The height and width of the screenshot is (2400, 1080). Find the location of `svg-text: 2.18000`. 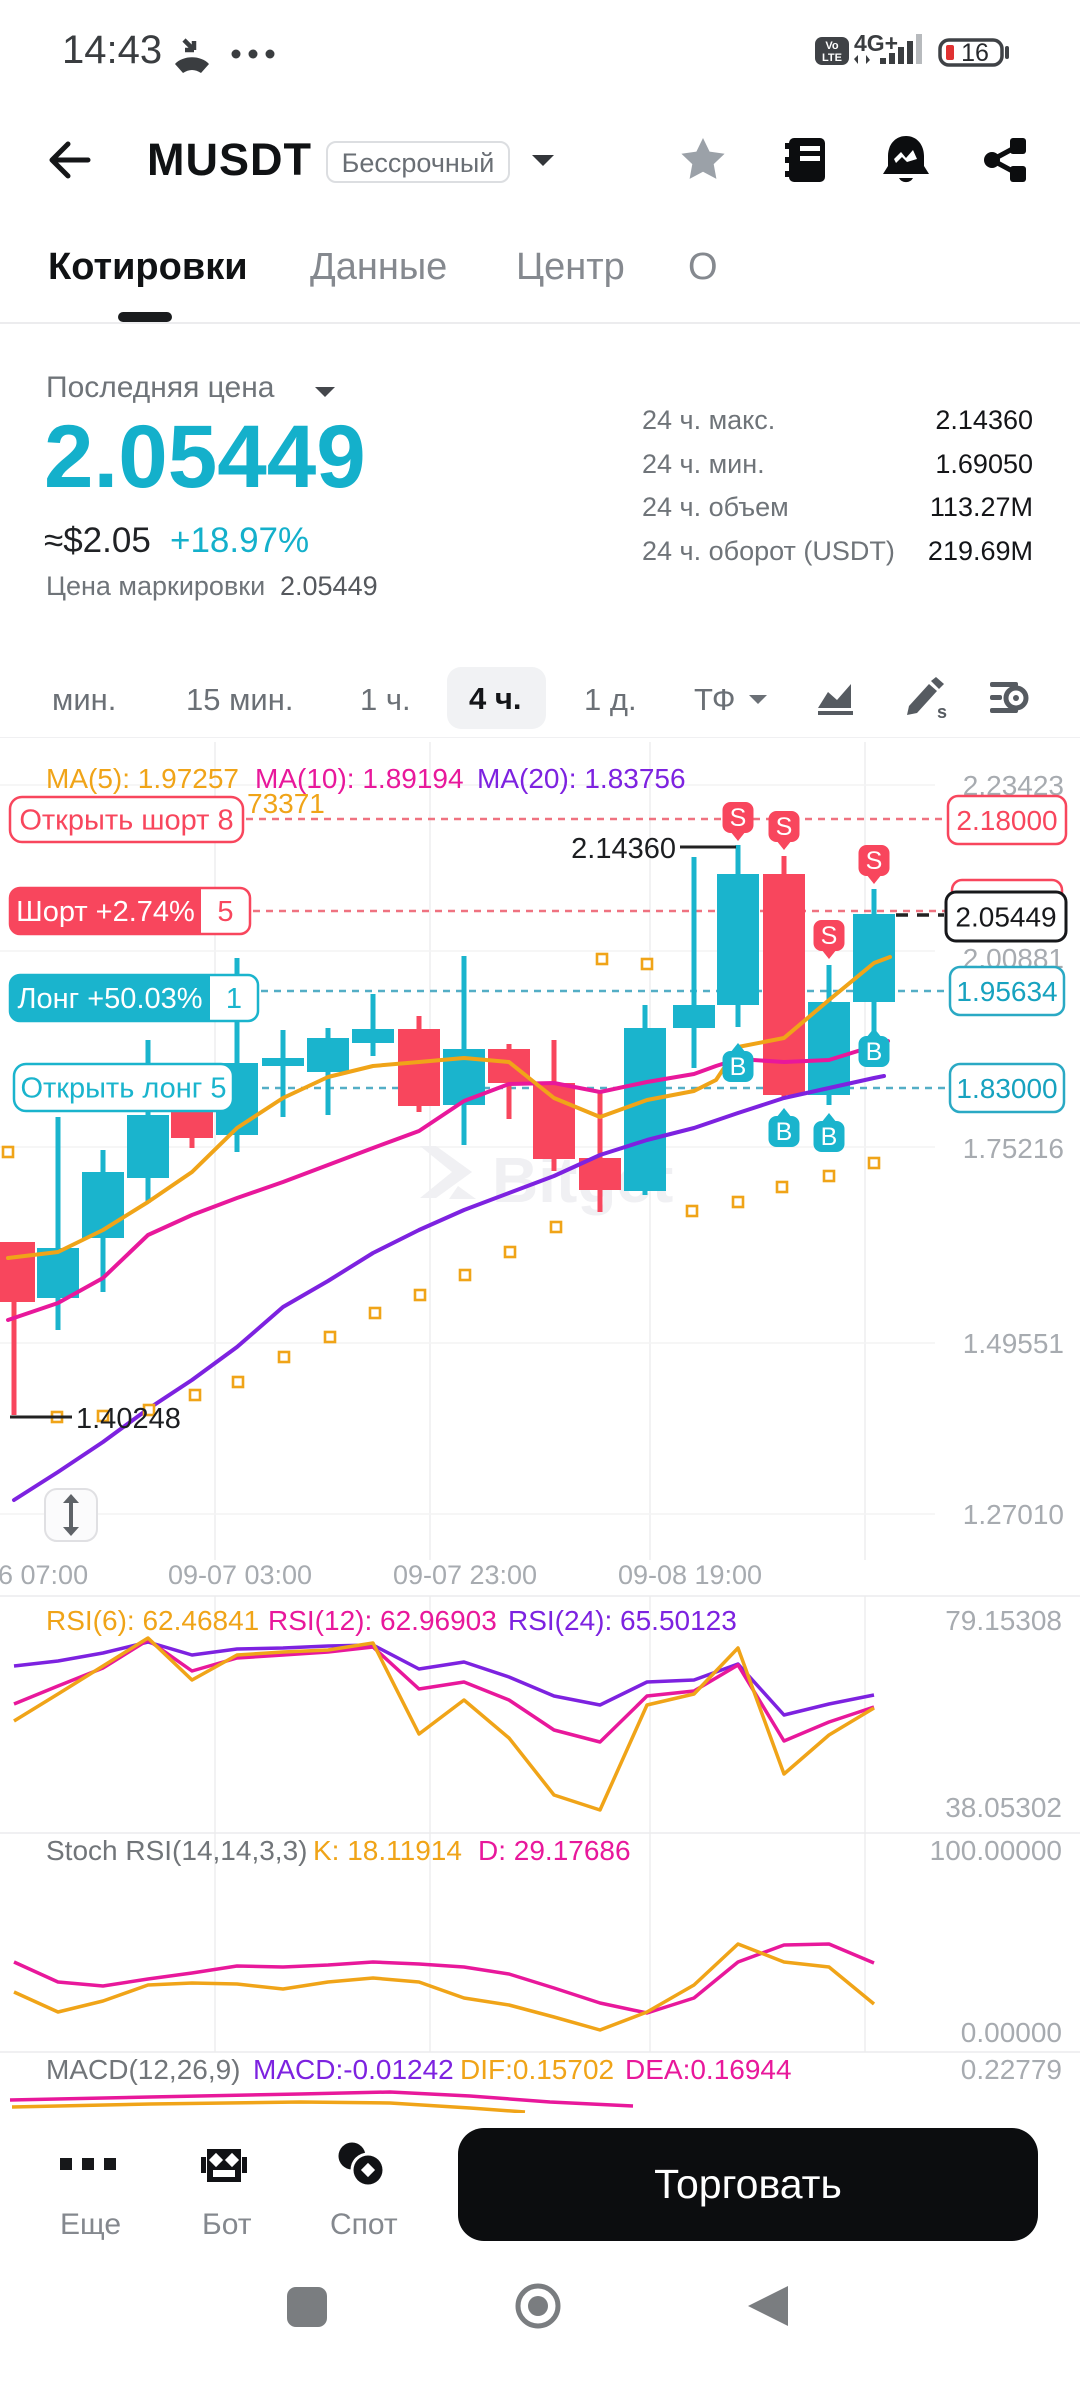

svg-text: 2.18000 is located at coordinates (1006, 820).